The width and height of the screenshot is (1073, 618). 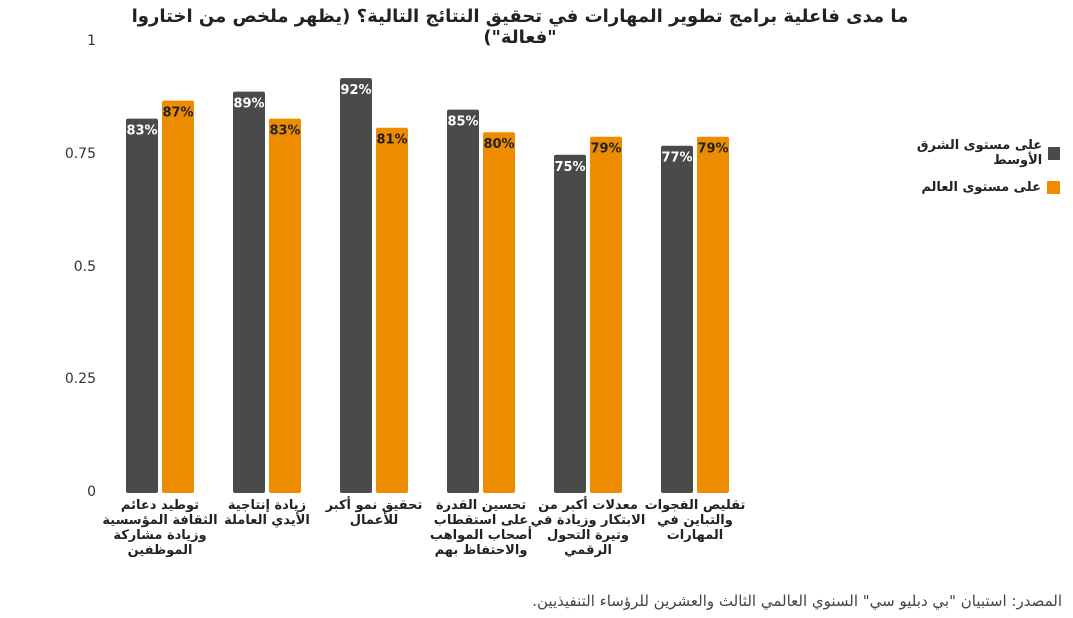 What do you see at coordinates (91, 41) in the screenshot?
I see `y-tick-label: 1` at bounding box center [91, 41].